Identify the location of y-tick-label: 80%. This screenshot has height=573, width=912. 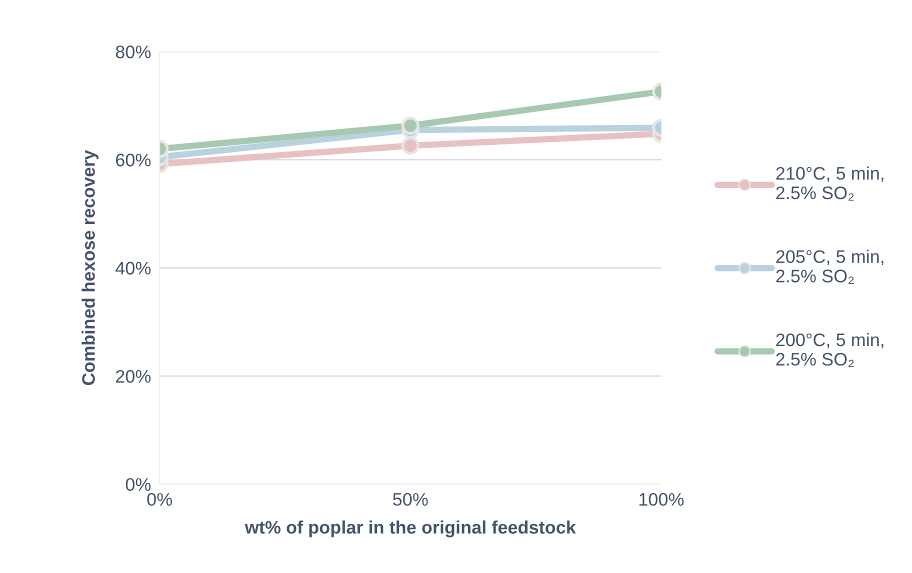
(133, 52).